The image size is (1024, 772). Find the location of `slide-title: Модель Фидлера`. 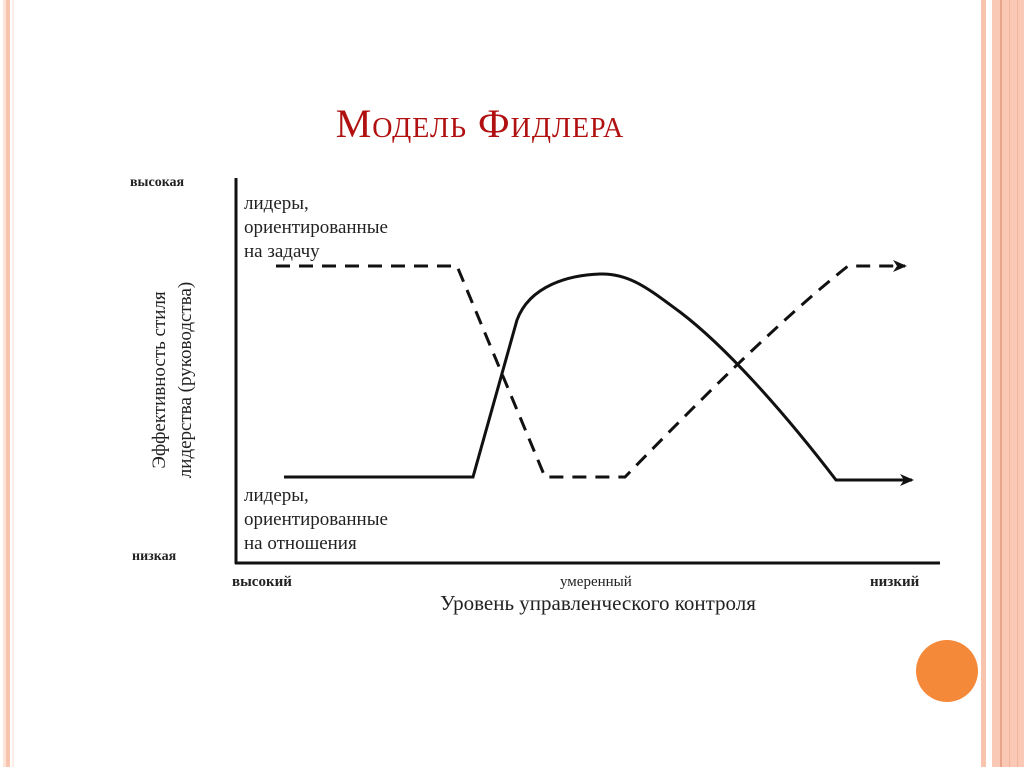

slide-title: Модель Фидлера is located at coordinates (480, 123).